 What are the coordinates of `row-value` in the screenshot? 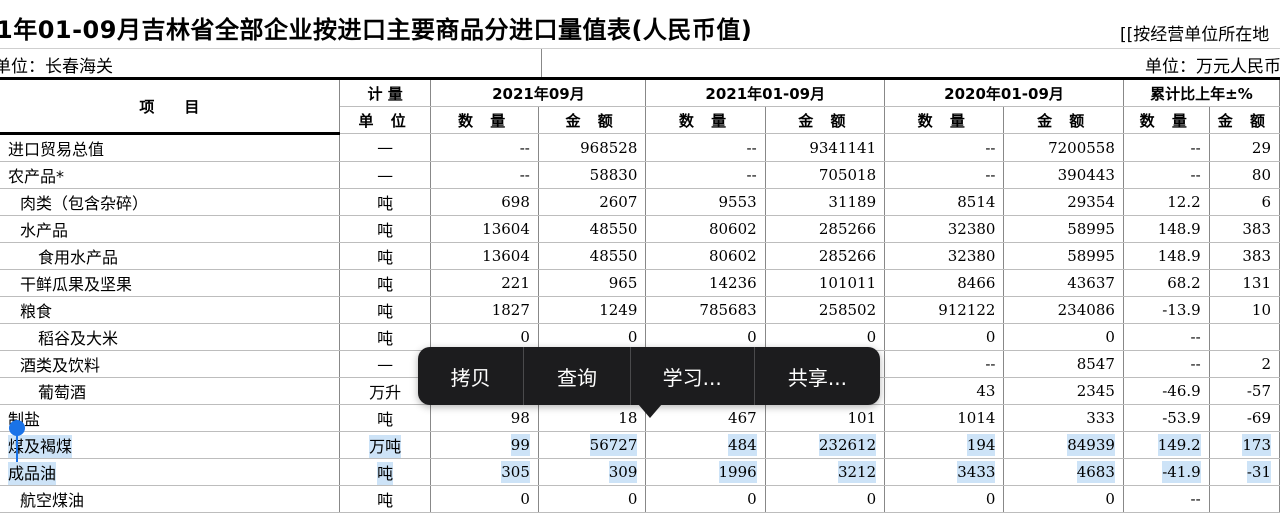 It's located at (1244, 499).